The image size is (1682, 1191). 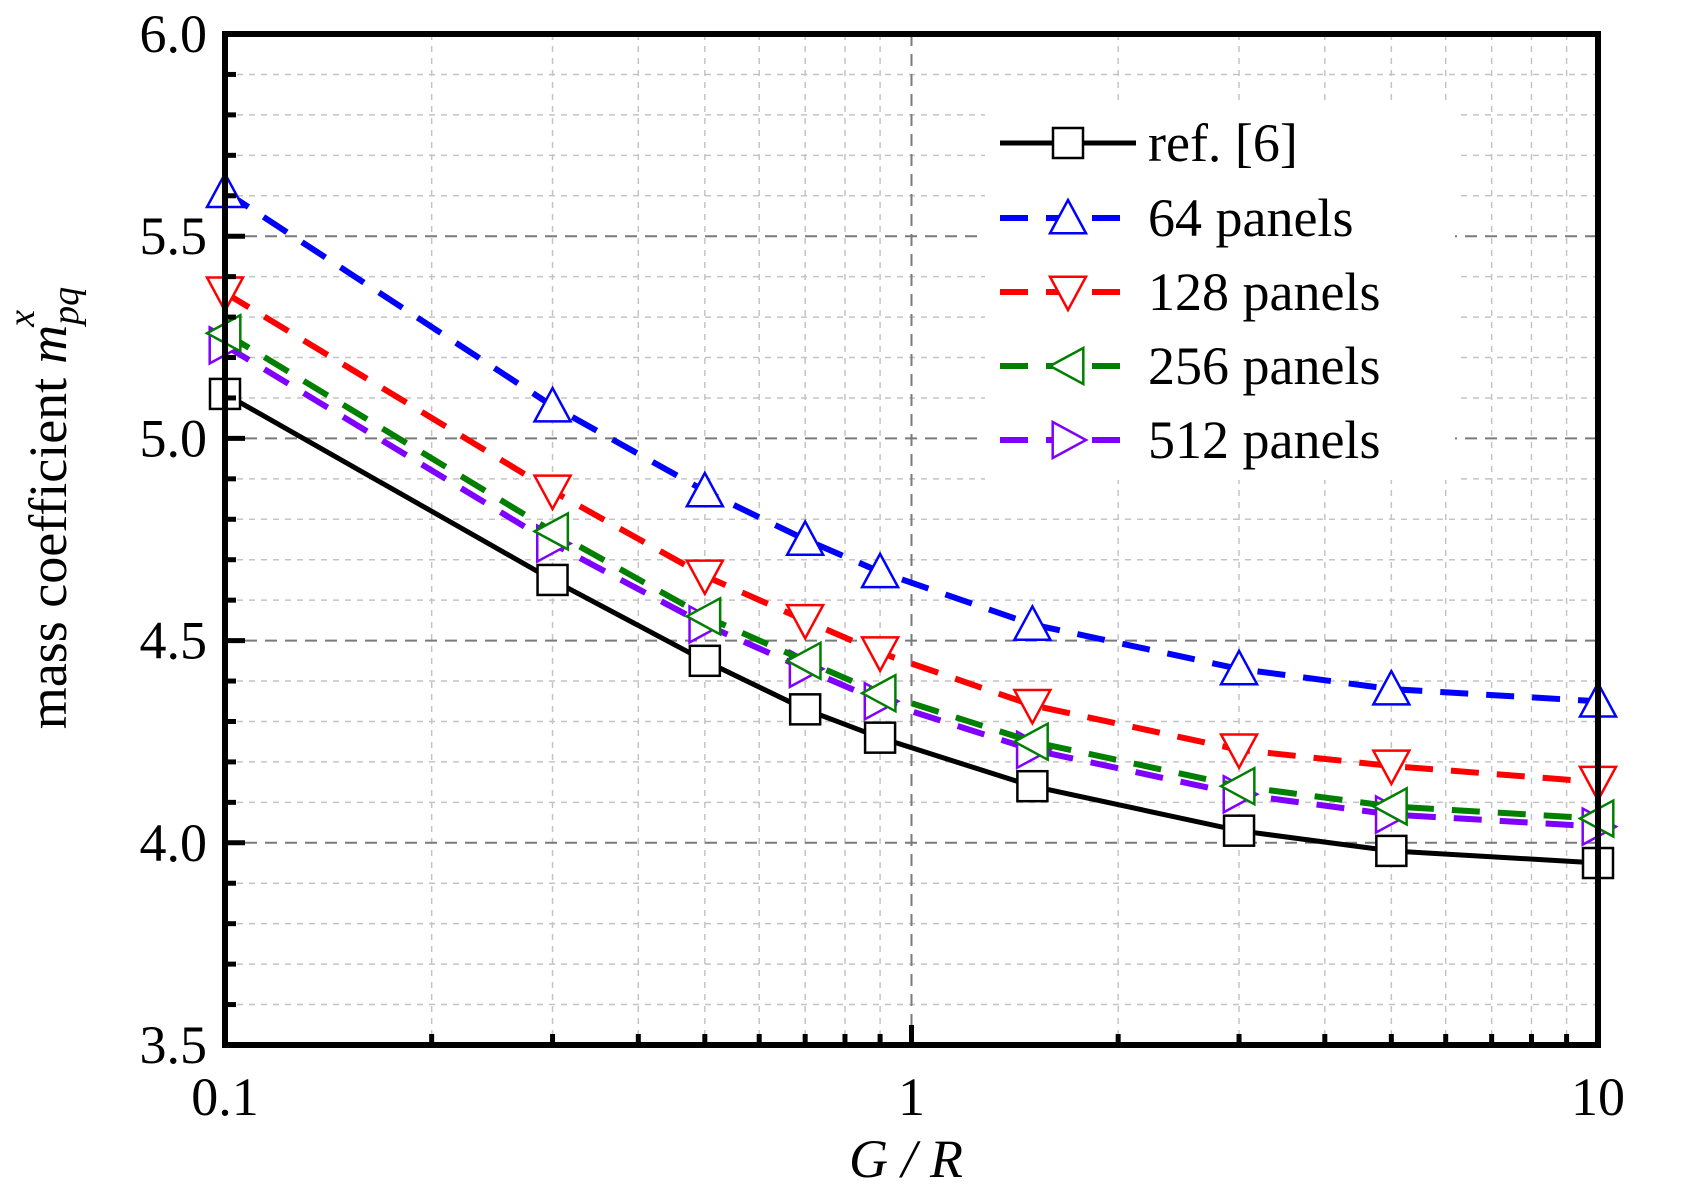 I want to click on legend-item: 512 panels, so click(x=1190, y=440).